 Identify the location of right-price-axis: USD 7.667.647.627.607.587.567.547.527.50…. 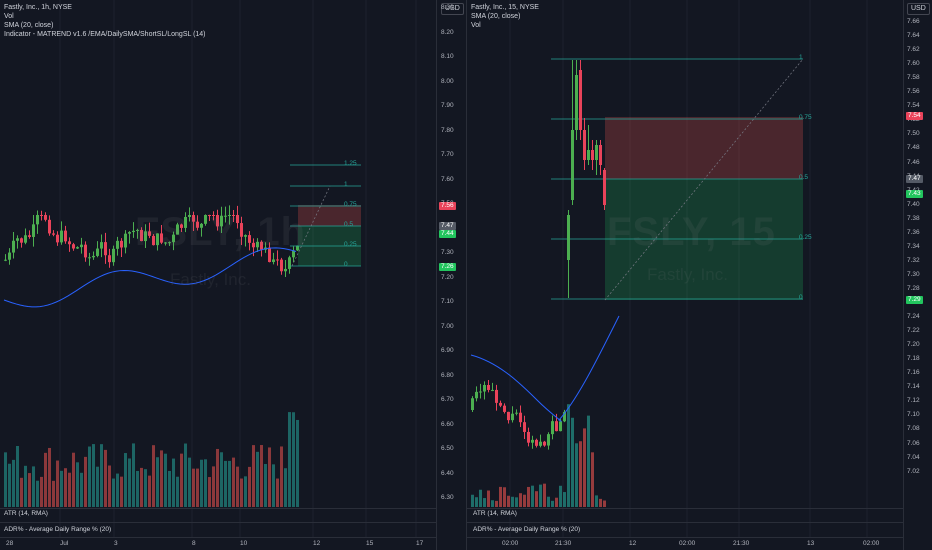
(917, 275).